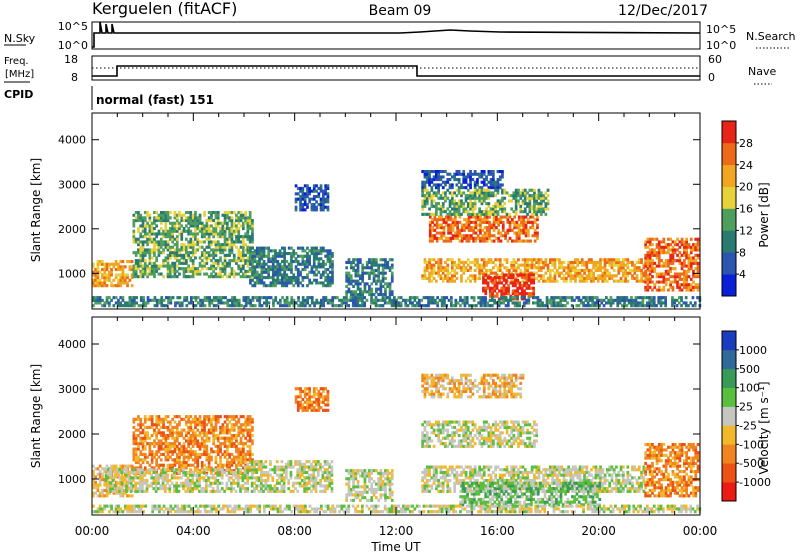  What do you see at coordinates (762, 71) in the screenshot?
I see `freq-right-label: Nave` at bounding box center [762, 71].